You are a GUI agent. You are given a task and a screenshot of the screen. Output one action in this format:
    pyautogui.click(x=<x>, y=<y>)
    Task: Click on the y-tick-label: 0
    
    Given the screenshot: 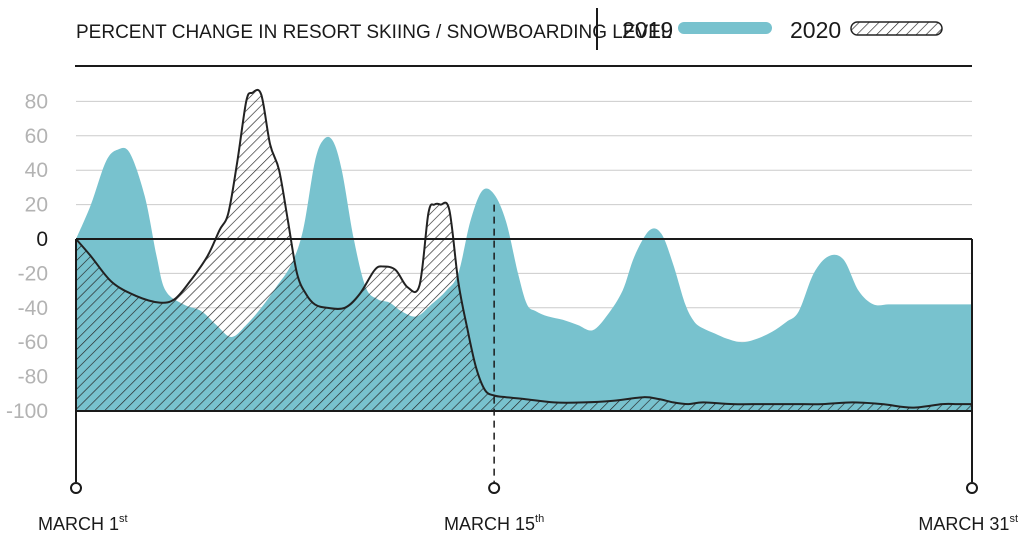 What is the action you would take?
    pyautogui.click(x=42, y=239)
    